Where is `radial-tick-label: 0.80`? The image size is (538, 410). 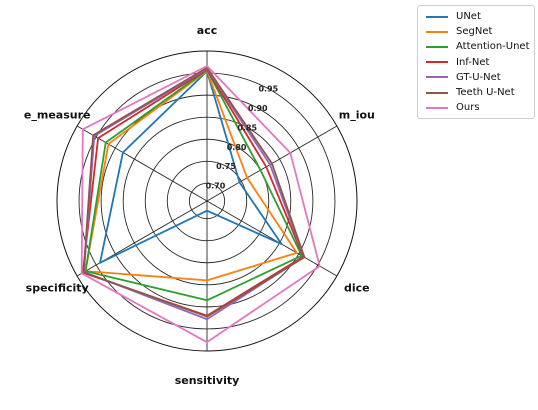
radial-tick-label: 0.80 is located at coordinates (237, 147).